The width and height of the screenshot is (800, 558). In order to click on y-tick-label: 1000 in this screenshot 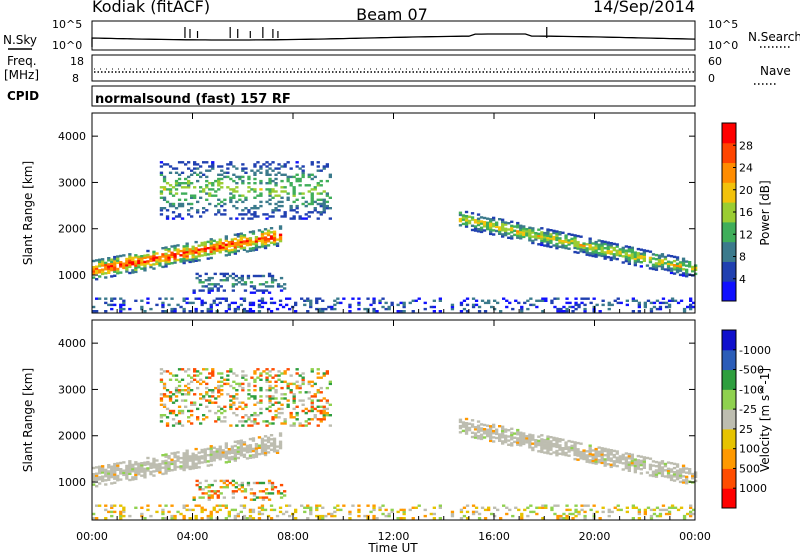, I will do `click(72, 275)`.